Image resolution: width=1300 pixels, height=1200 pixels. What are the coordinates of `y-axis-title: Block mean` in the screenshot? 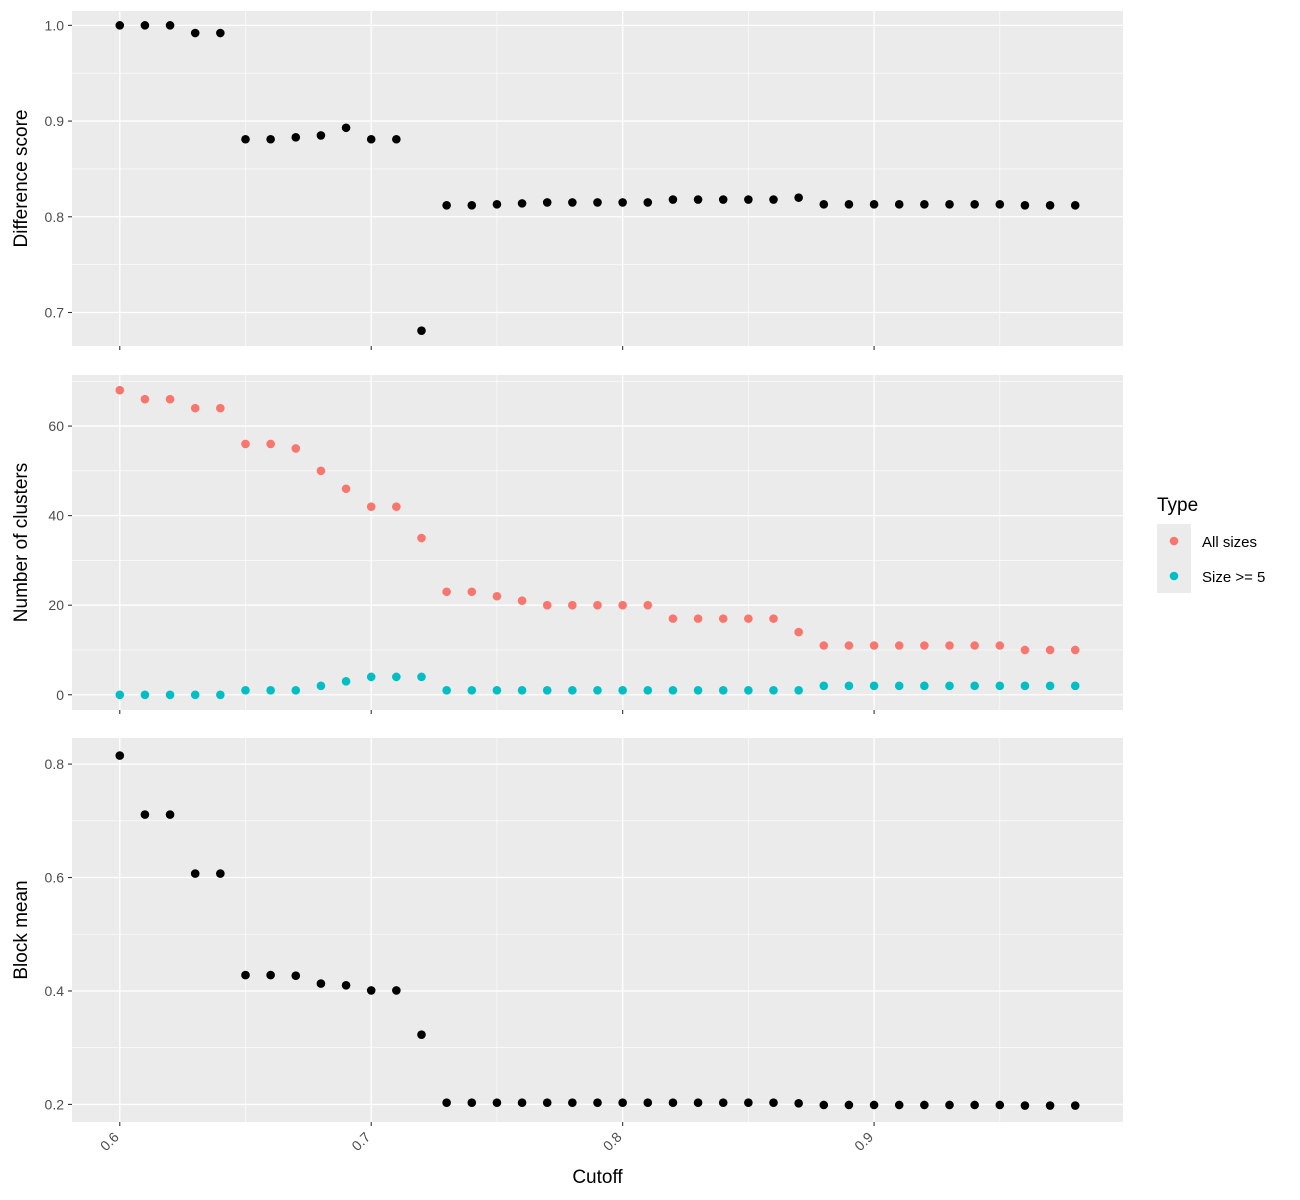 It's located at (21, 929).